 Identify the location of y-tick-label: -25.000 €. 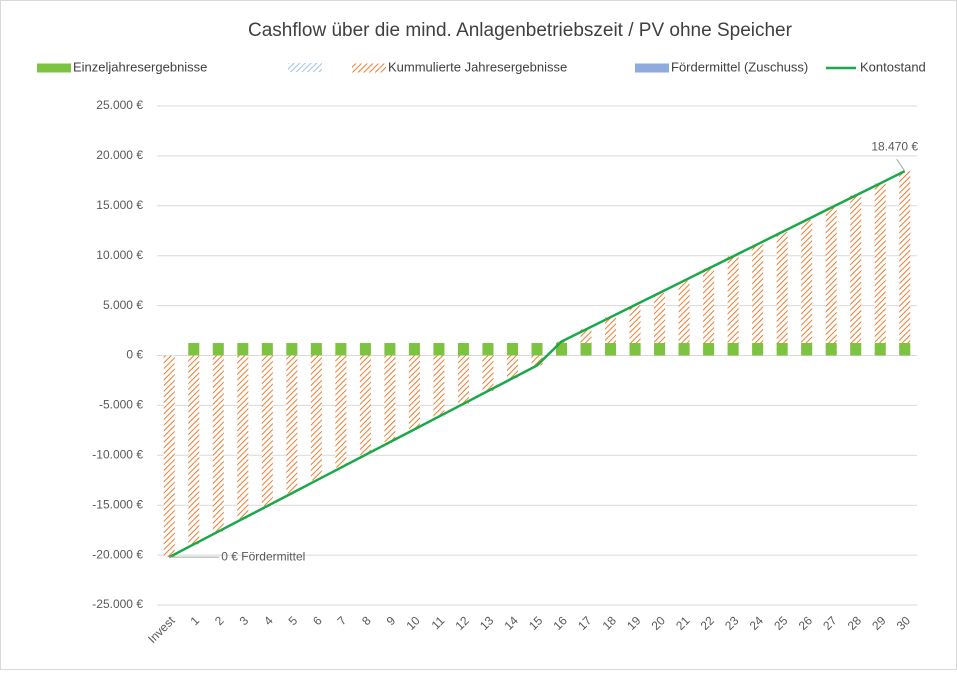
(117, 604).